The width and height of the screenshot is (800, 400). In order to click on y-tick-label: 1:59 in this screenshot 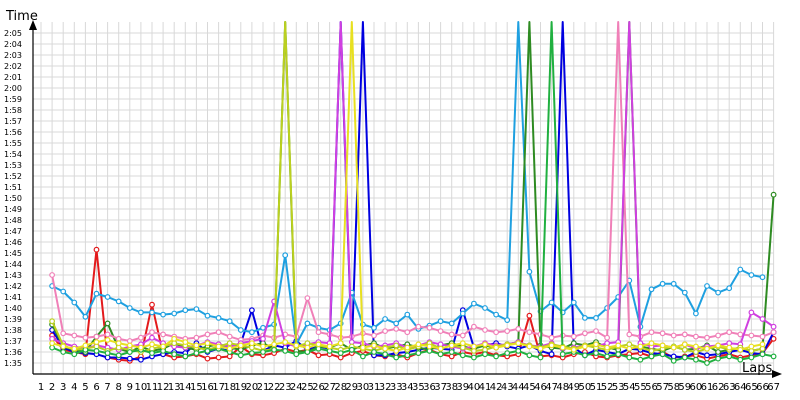, I will do `click(13, 99)`.